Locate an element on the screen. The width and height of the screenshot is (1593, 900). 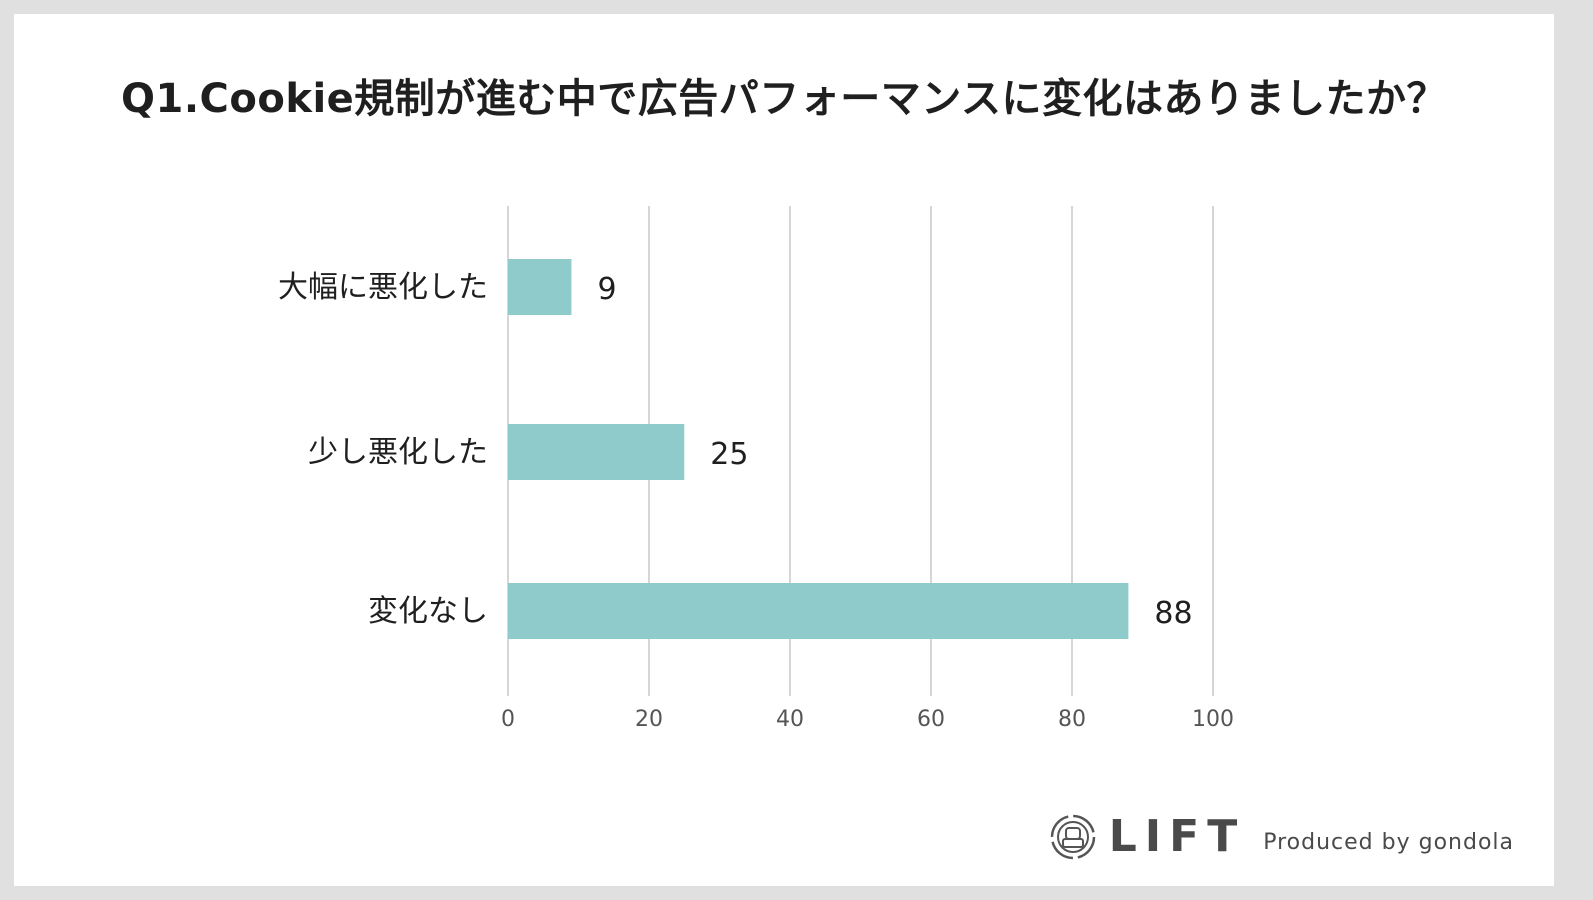
category-label: 変化なし is located at coordinates (428, 611).